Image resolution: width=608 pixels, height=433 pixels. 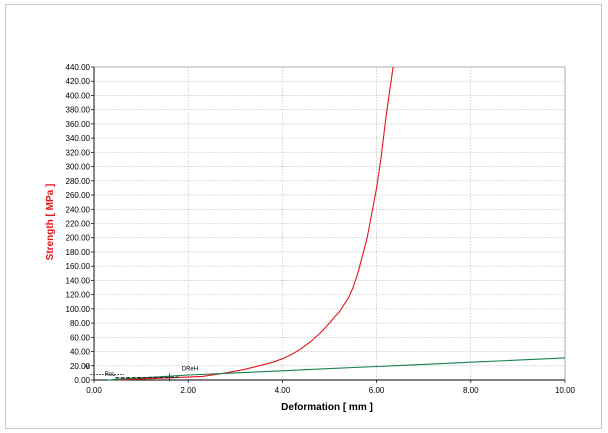 What do you see at coordinates (327, 407) in the screenshot?
I see `x-axis-label: Deformation [ mm ]` at bounding box center [327, 407].